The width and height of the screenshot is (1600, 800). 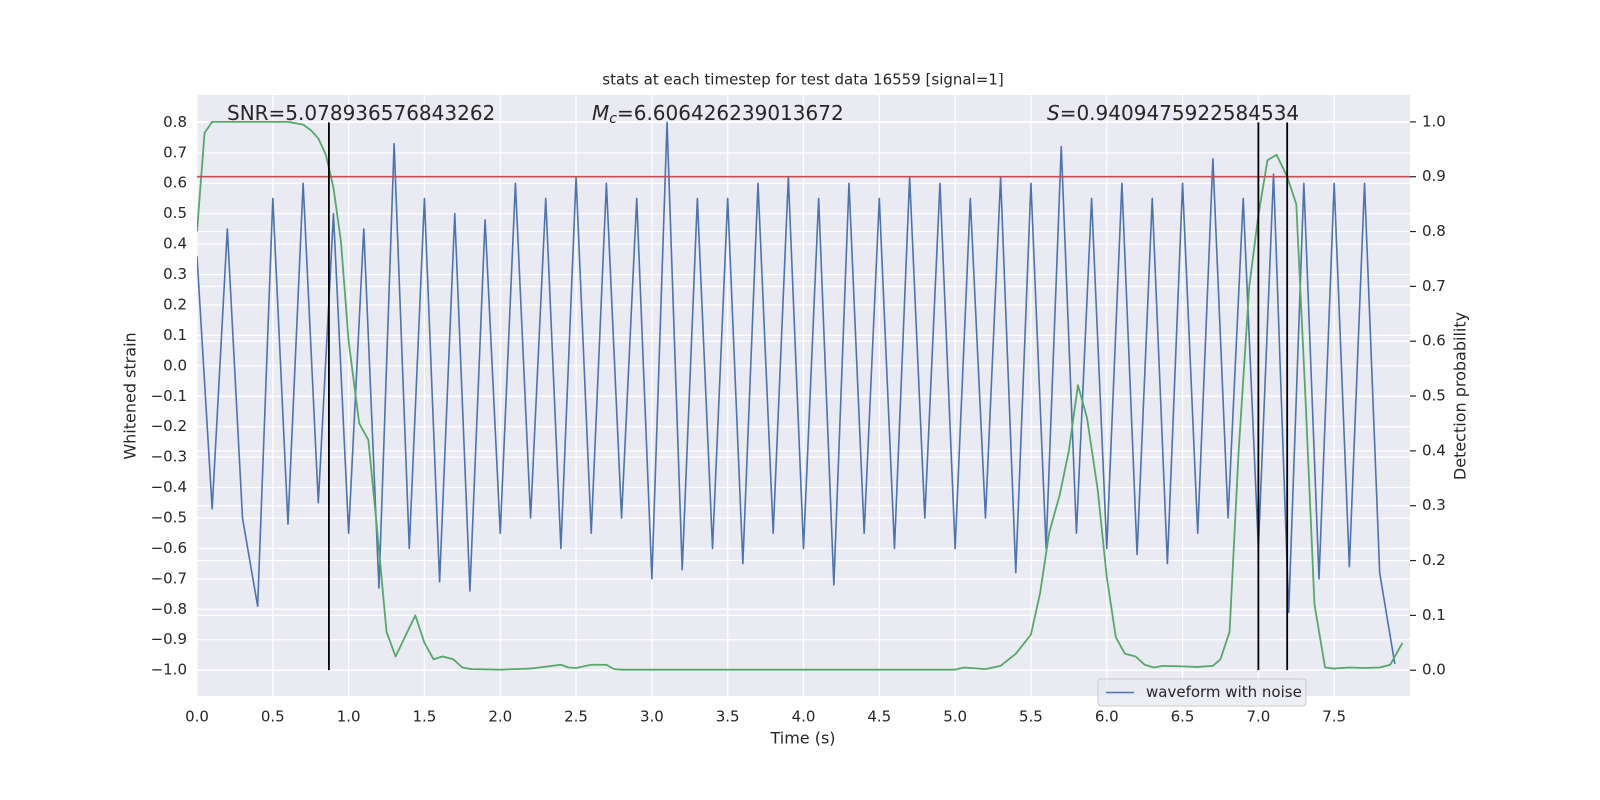 I want to click on x-tick-label: 7.5, so click(x=1334, y=717).